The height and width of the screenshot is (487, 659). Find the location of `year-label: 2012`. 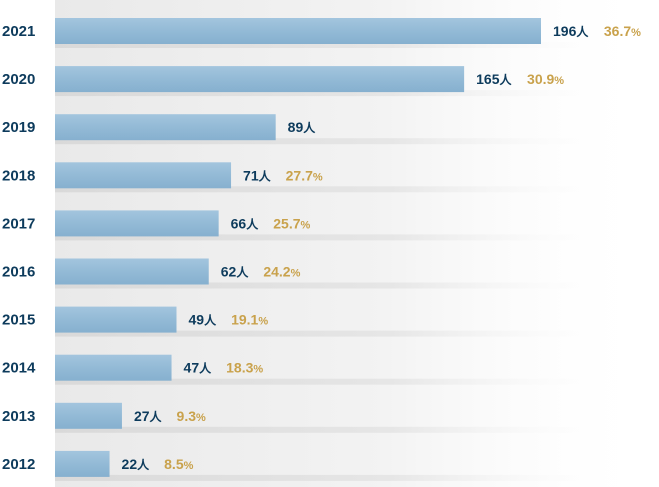

year-label: 2012 is located at coordinates (18, 464).